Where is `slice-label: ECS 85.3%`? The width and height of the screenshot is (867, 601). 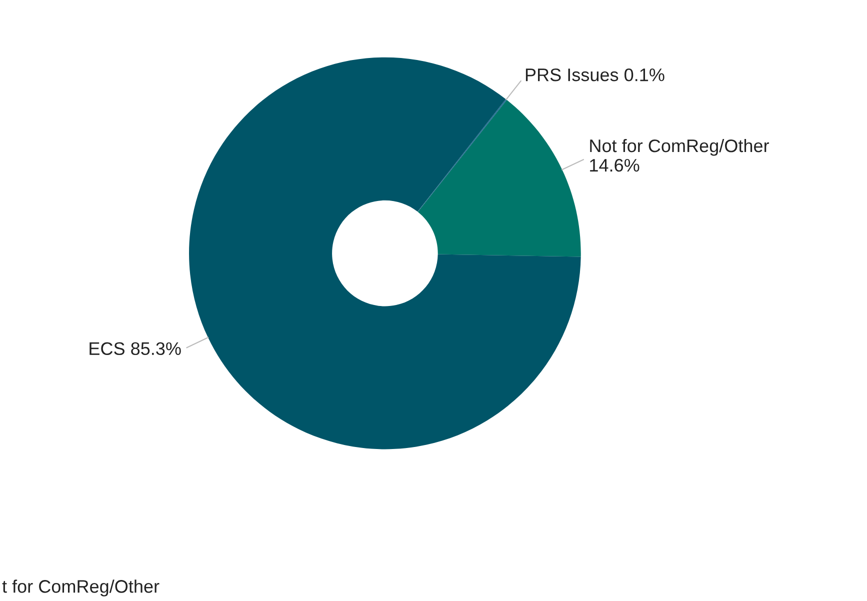 slice-label: ECS 85.3% is located at coordinates (135, 349).